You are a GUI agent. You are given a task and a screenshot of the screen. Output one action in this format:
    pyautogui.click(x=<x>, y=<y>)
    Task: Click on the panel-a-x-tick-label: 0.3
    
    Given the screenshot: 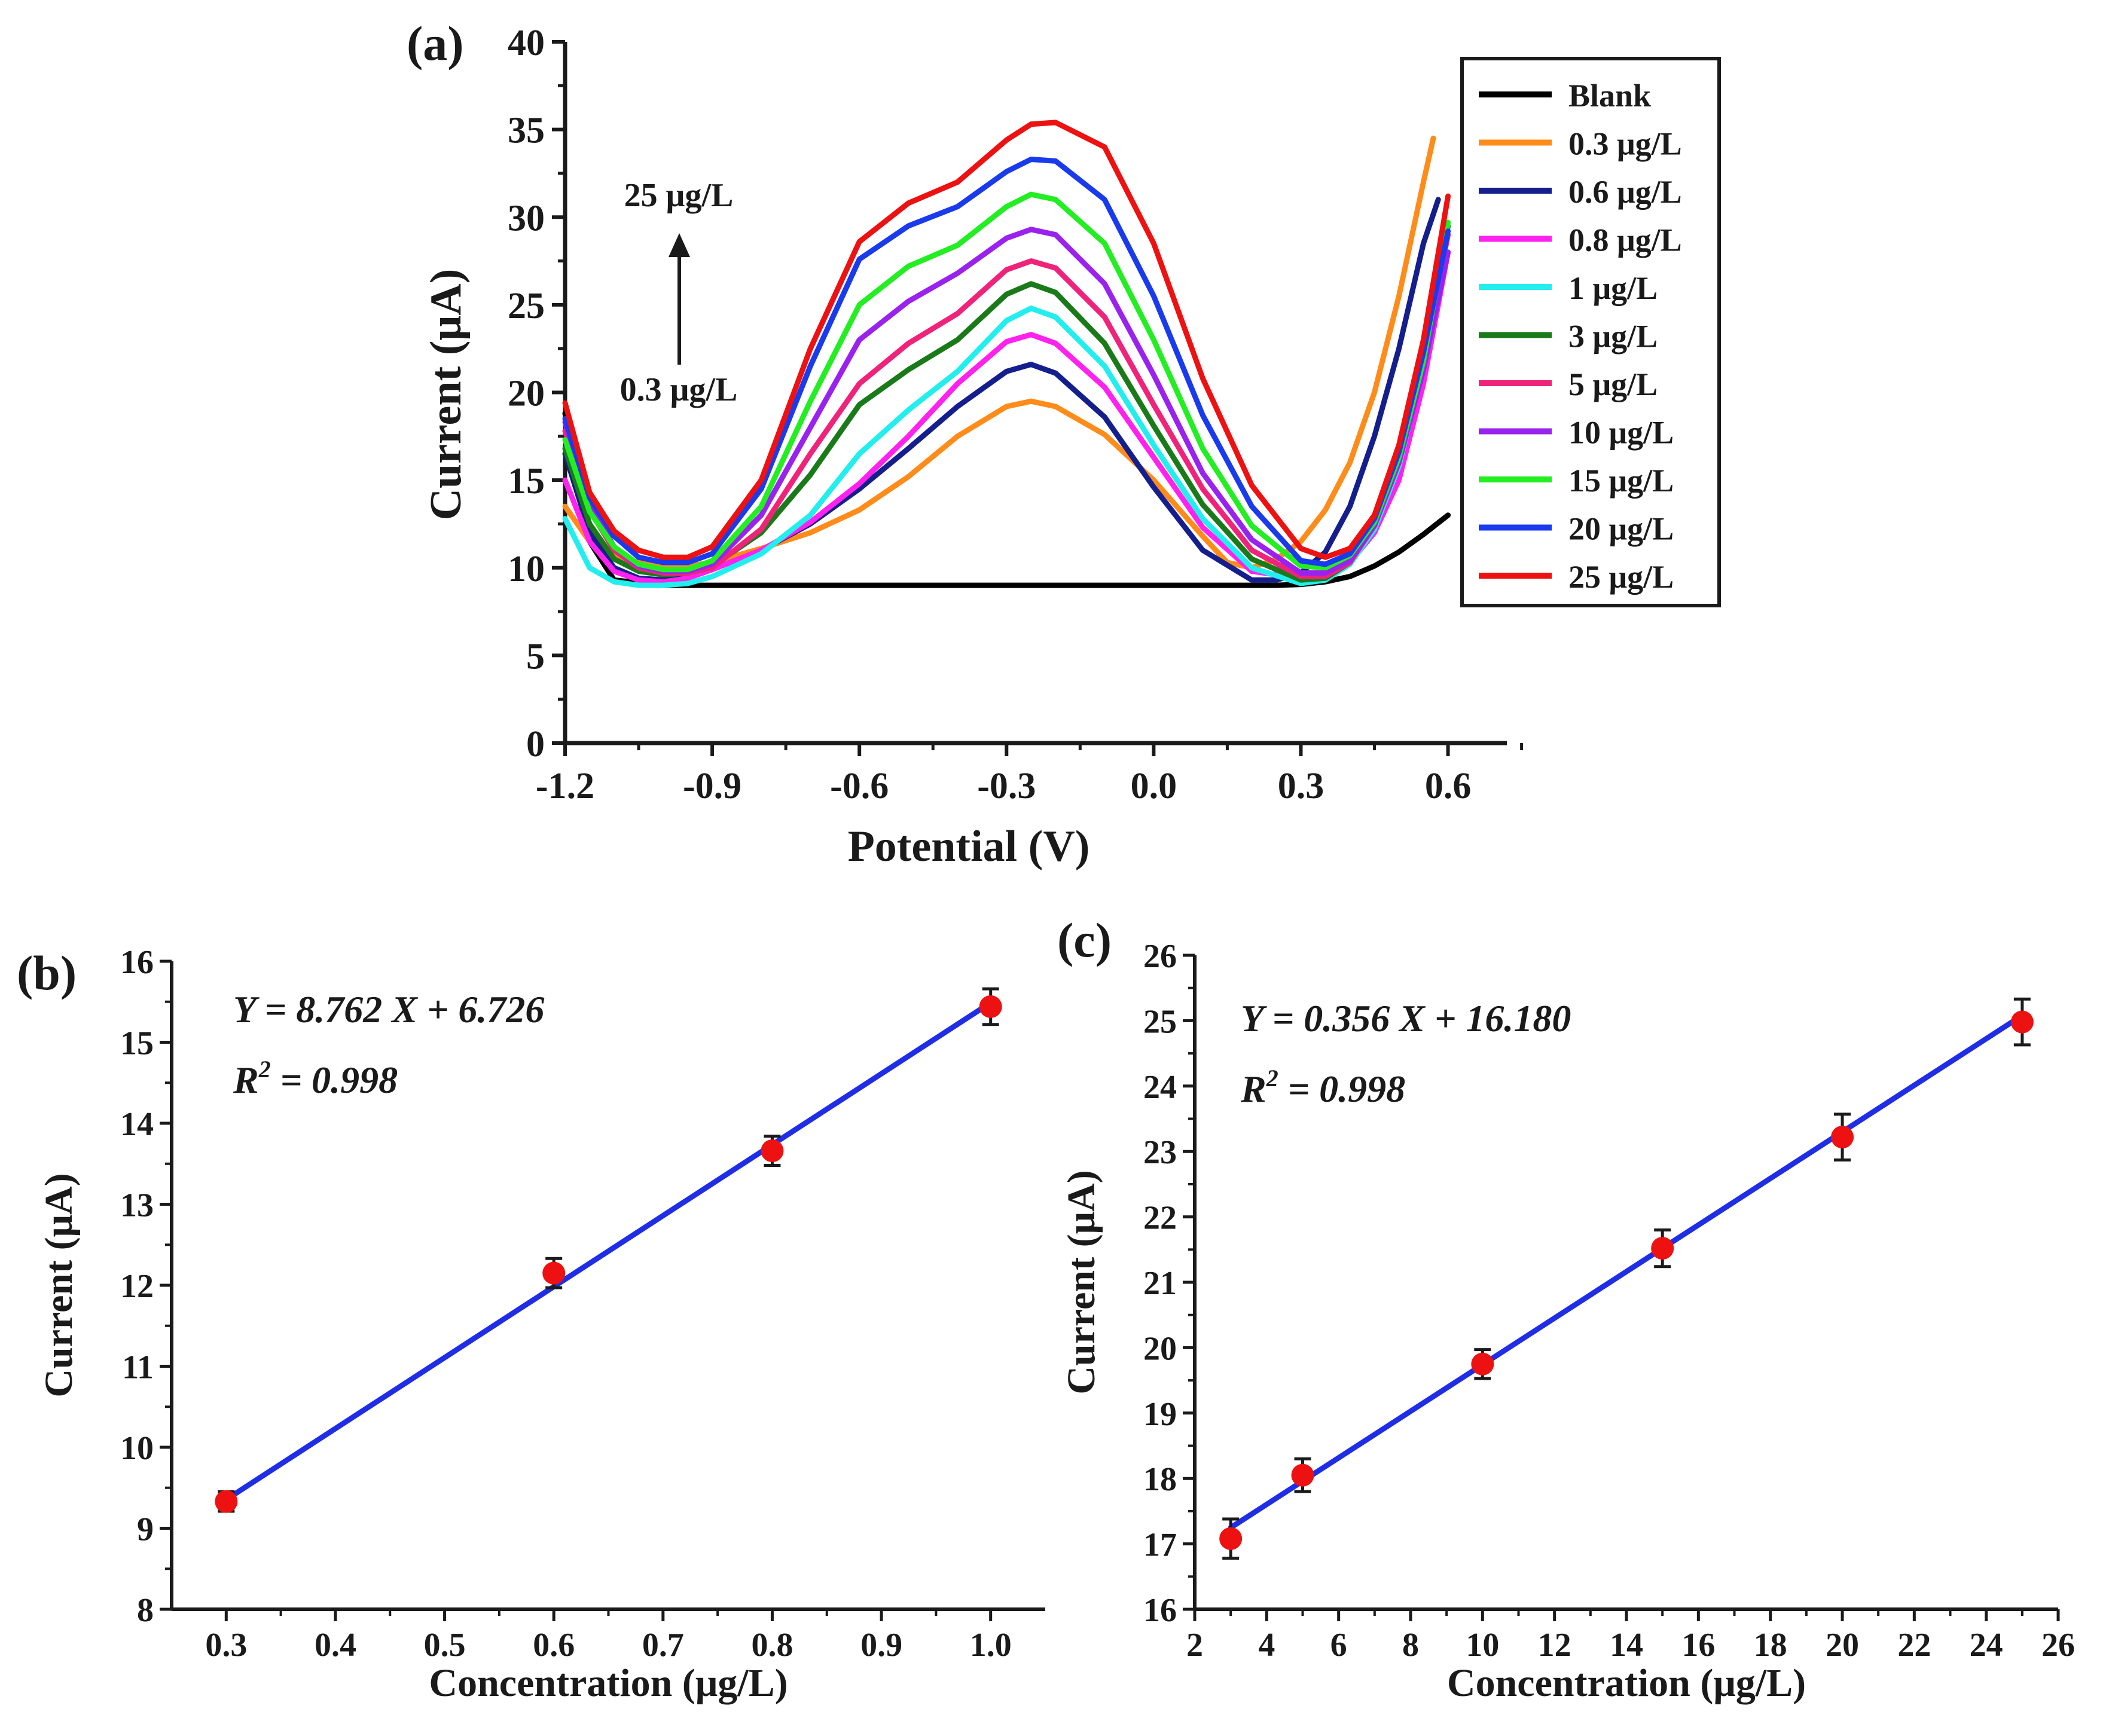 What is the action you would take?
    pyautogui.click(x=1301, y=786)
    